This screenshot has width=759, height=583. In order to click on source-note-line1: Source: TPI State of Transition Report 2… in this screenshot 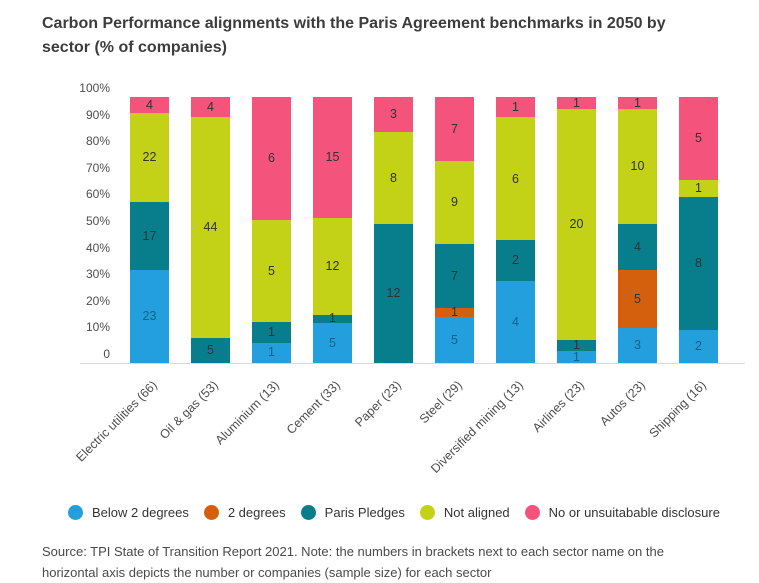, I will do `click(353, 551)`.